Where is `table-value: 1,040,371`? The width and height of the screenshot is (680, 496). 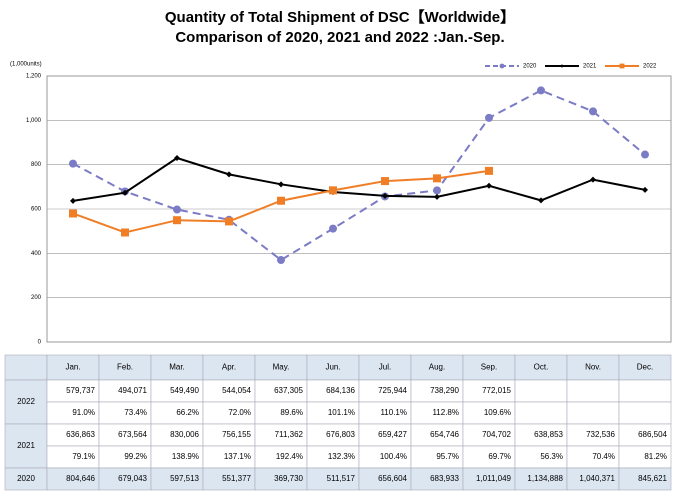 table-value: 1,040,371 is located at coordinates (597, 478).